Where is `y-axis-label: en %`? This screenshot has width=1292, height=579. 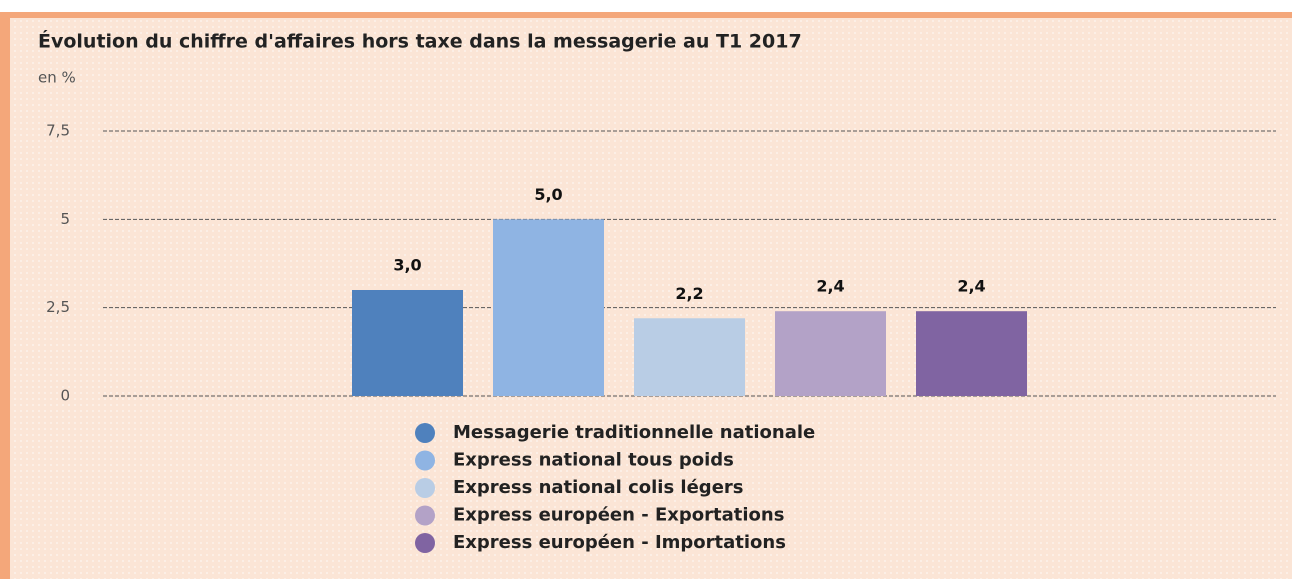 y-axis-label: en % is located at coordinates (57, 78).